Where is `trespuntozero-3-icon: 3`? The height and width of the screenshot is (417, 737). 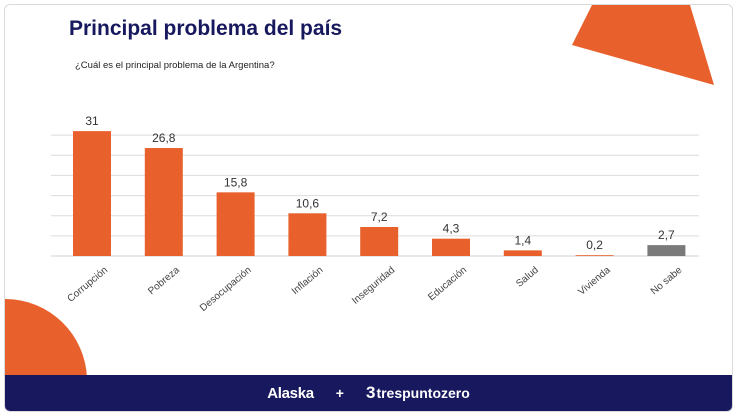
trespuntozero-3-icon: 3 is located at coordinates (370, 392).